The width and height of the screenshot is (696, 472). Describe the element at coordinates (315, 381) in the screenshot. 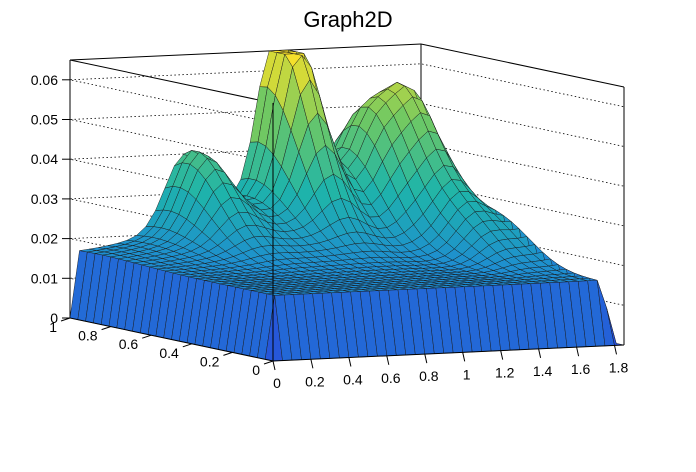

I see `x-tick-label: 0.2` at that location.